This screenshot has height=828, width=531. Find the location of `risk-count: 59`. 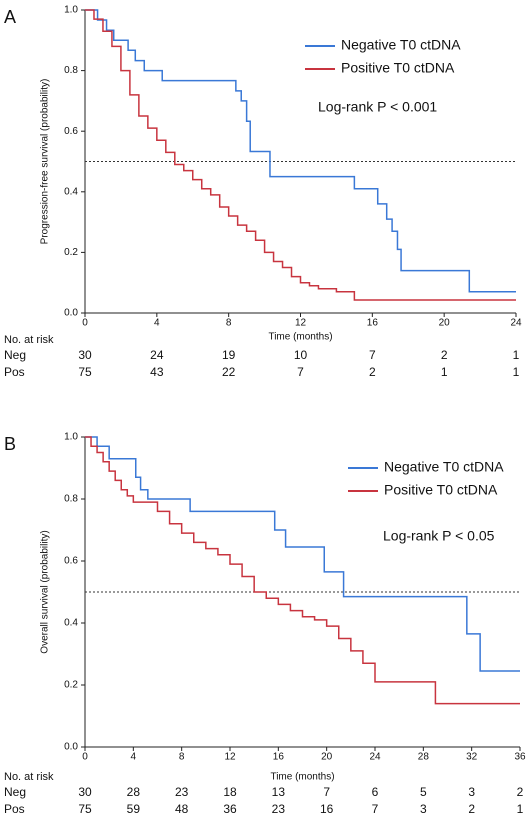

risk-count: 59 is located at coordinates (134, 809).